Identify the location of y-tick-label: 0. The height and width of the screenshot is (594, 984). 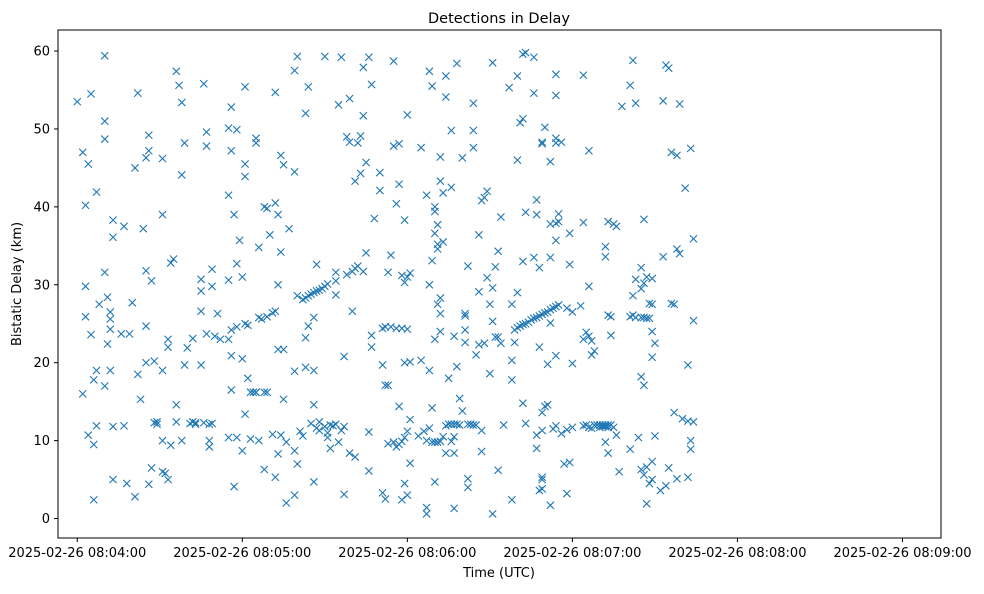
(46, 519).